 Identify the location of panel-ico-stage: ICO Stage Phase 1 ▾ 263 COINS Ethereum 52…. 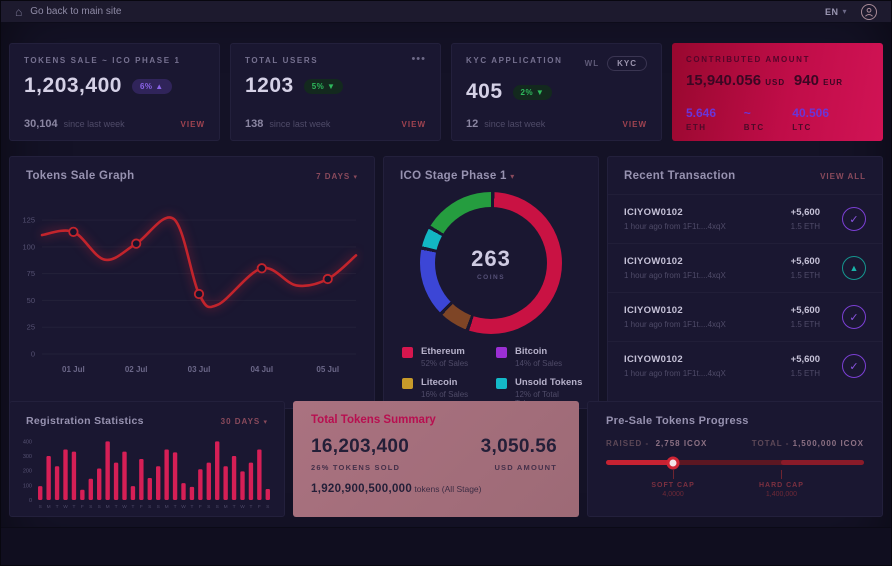
(491, 282).